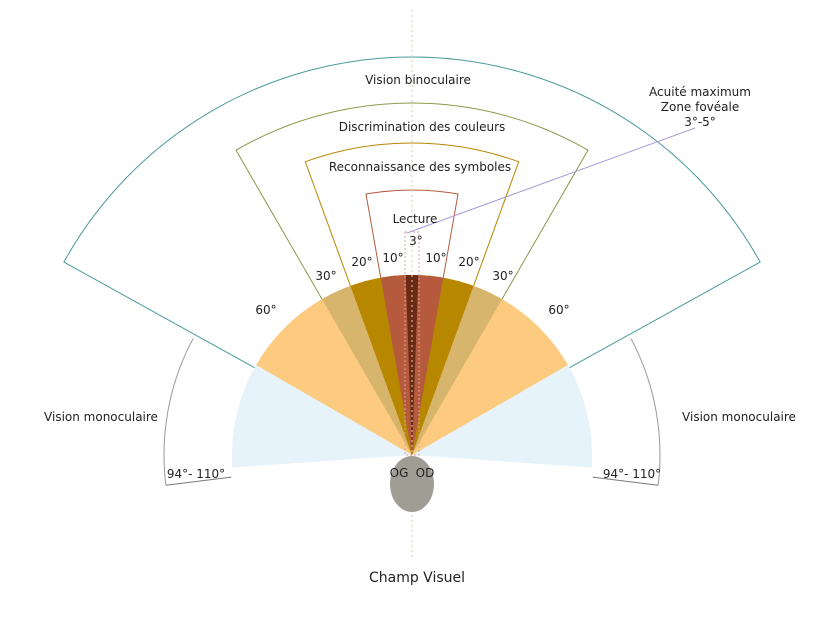  Describe the element at coordinates (625, 481) in the screenshot. I see `monocular-edge-right` at that location.